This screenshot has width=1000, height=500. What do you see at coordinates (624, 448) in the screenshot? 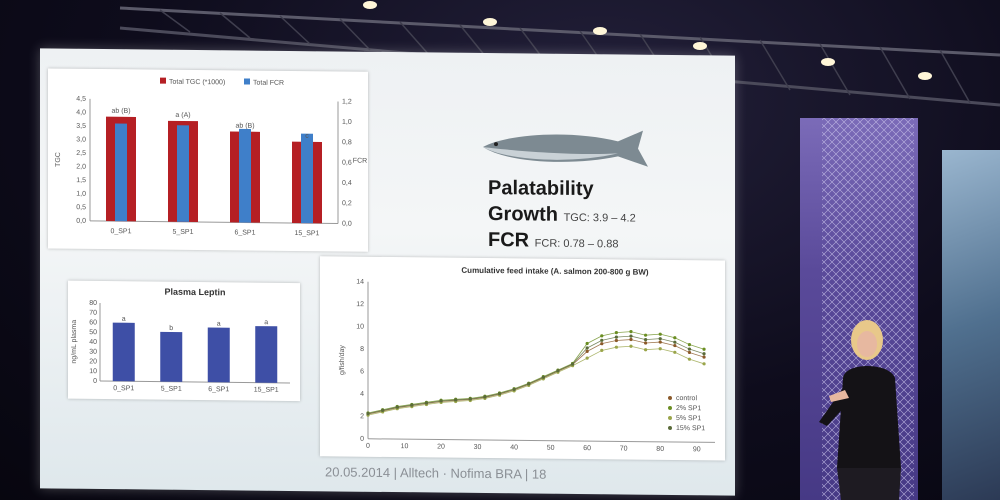
I see `x-tick-label: 70` at bounding box center [624, 448].